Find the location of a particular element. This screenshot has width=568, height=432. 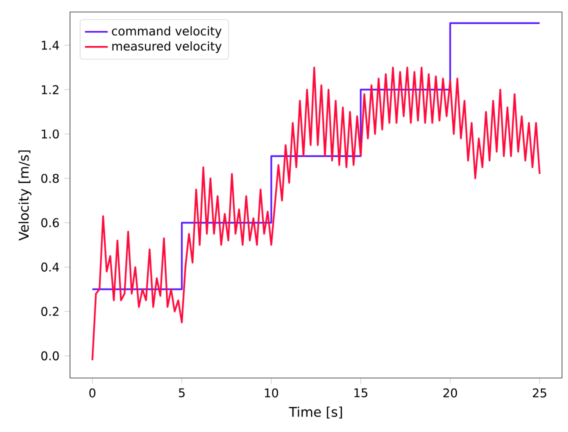

y-tick-label: 0.6 is located at coordinates (50, 223).